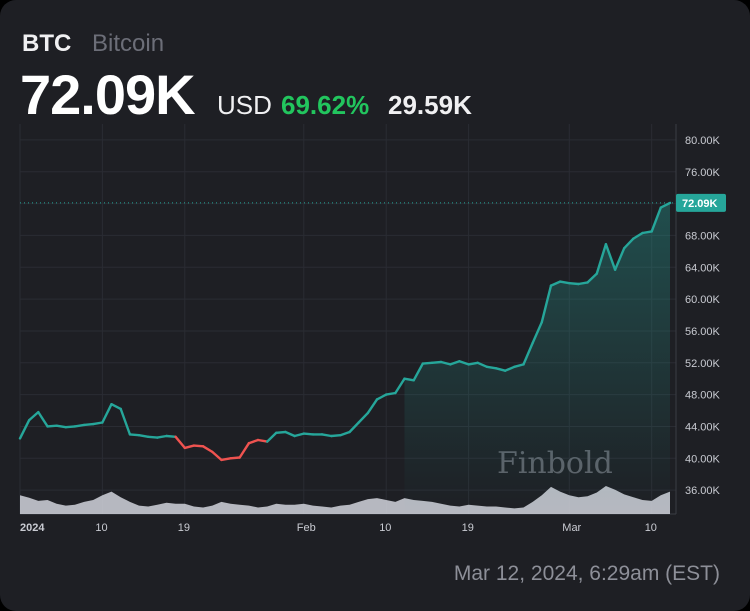 Image resolution: width=750 pixels, height=611 pixels. I want to click on volume-area, so click(345, 500).